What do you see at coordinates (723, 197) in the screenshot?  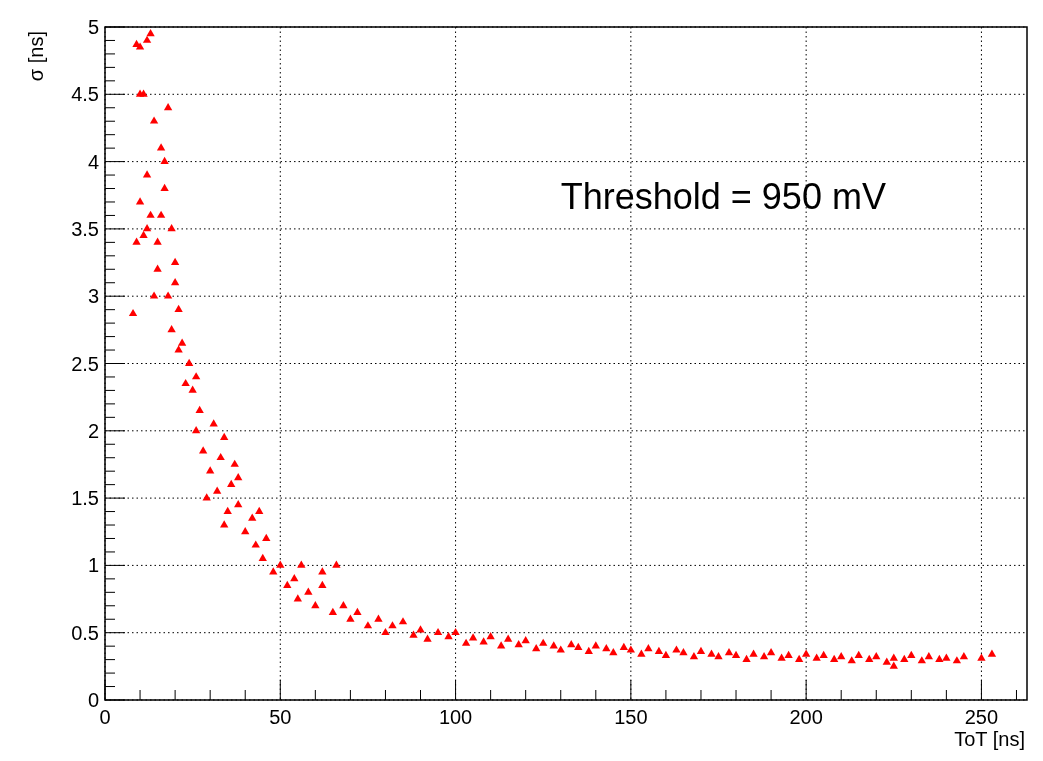 I see `annotation: Threshold = 950 mV` at bounding box center [723, 197].